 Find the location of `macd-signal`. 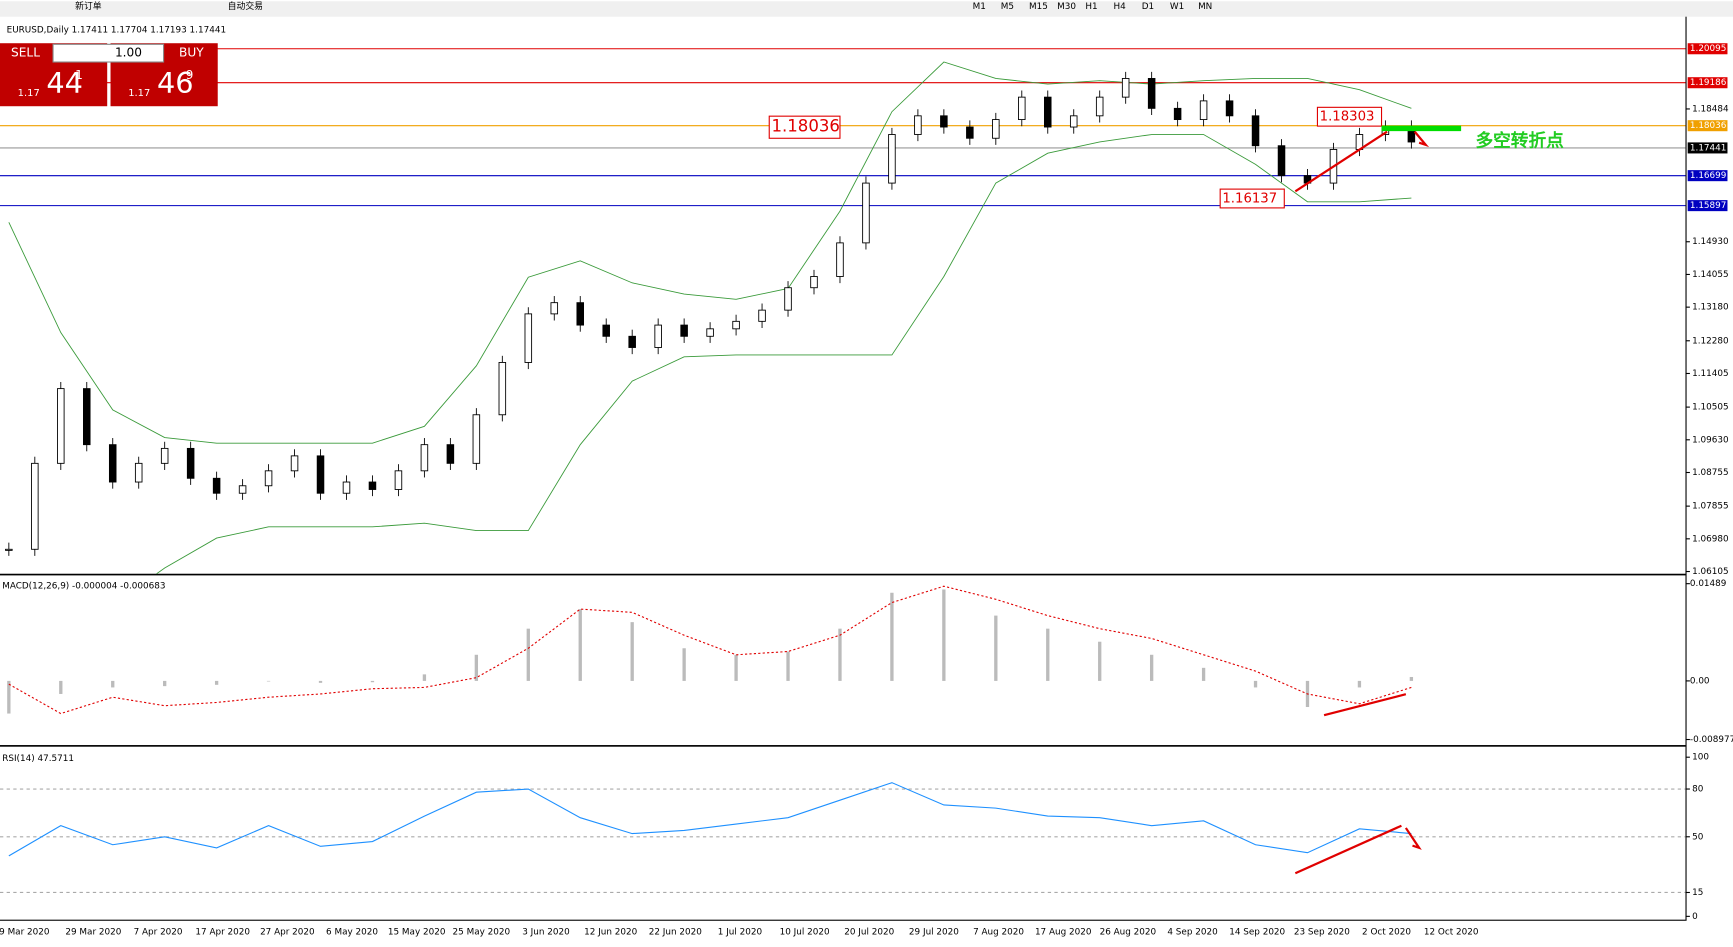

macd-signal is located at coordinates (710, 650).